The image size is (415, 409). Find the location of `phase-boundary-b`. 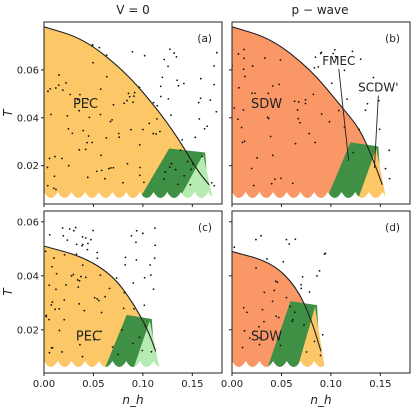

phase-boundary-b is located at coordinates (307, 106).